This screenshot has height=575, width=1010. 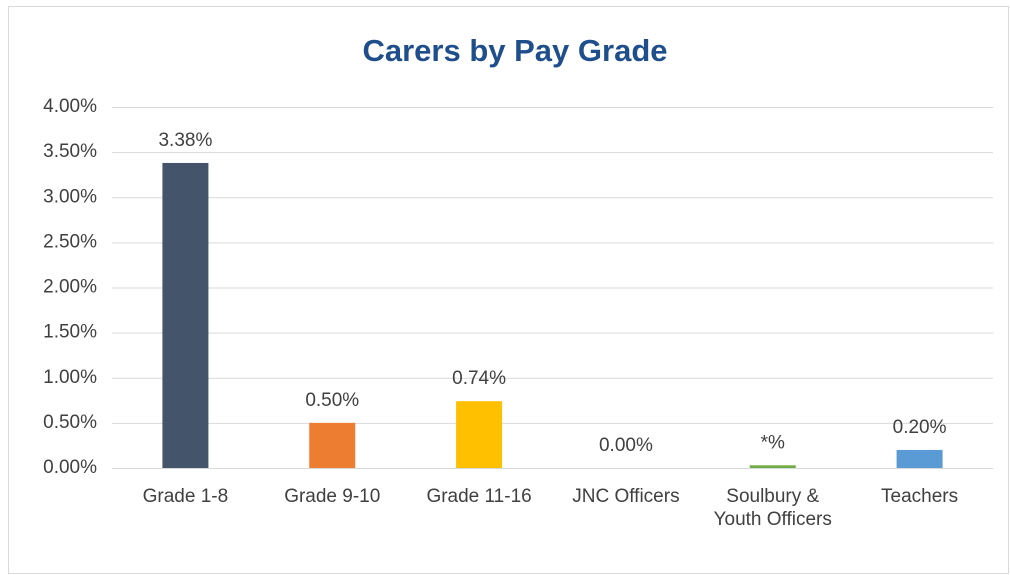 What do you see at coordinates (70, 106) in the screenshot?
I see `y-tick-label: 4.00%` at bounding box center [70, 106].